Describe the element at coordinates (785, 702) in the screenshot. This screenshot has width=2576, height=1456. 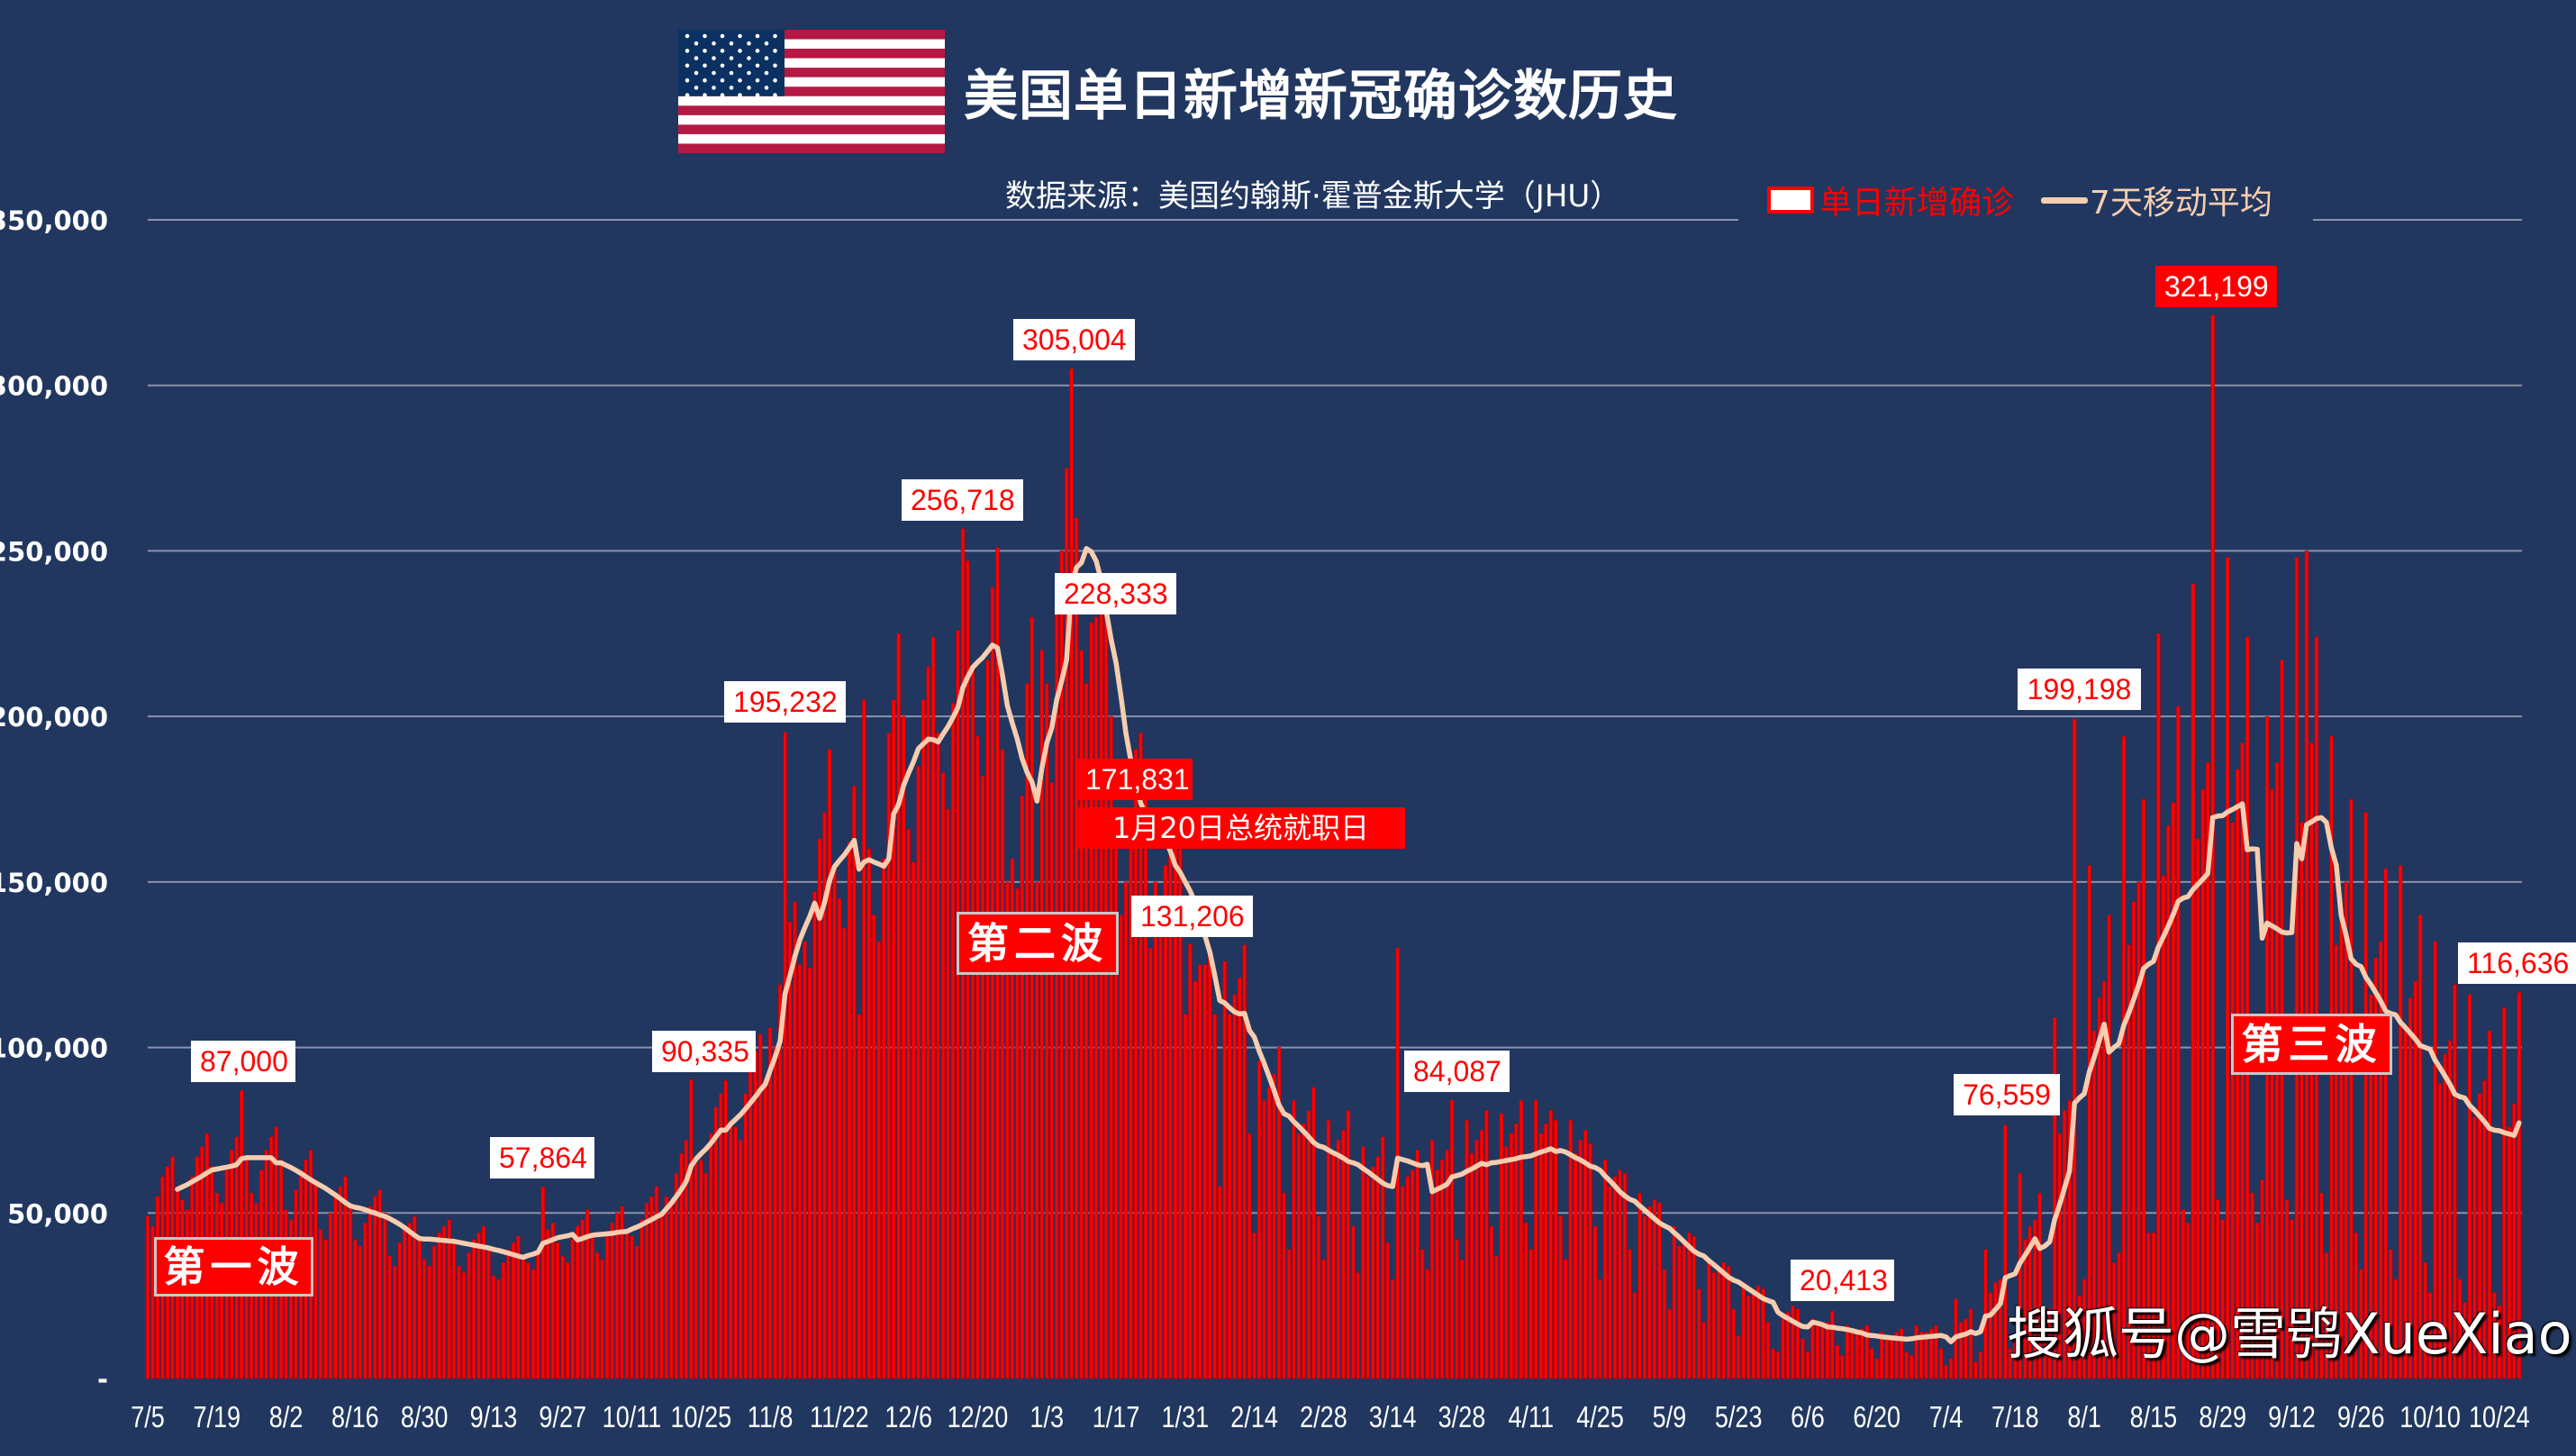
I see `data-label-195232: 195,232` at that location.